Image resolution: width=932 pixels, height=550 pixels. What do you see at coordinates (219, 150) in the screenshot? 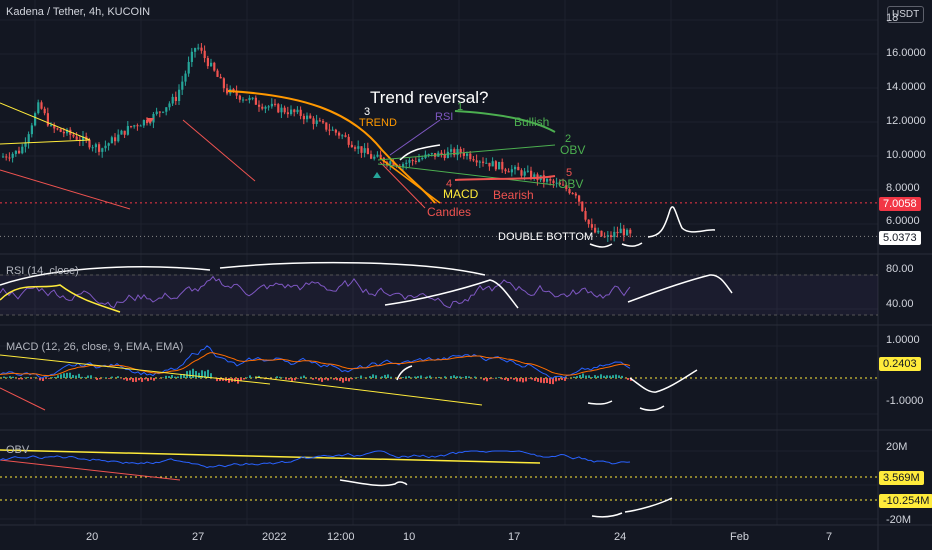
I see `trend-line-red` at bounding box center [219, 150].